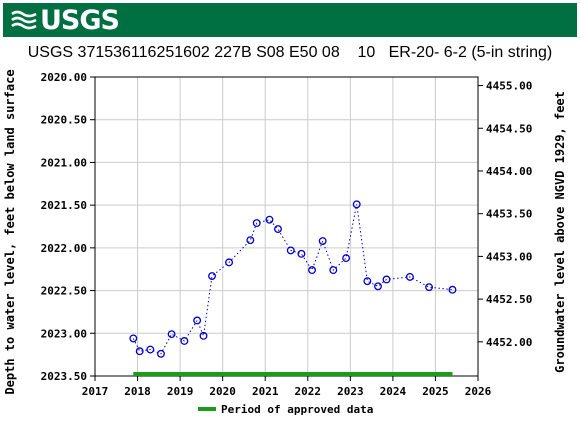  Describe the element at coordinates (509, 342) in the screenshot. I see `y-right-tick-label: 4452.00` at that location.